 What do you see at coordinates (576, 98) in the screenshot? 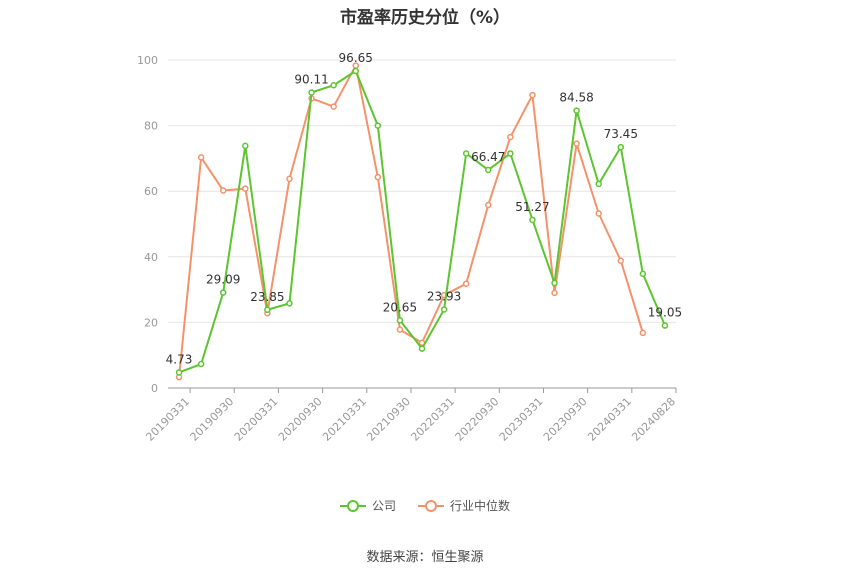
I see `data-label: 84.58` at bounding box center [576, 98].